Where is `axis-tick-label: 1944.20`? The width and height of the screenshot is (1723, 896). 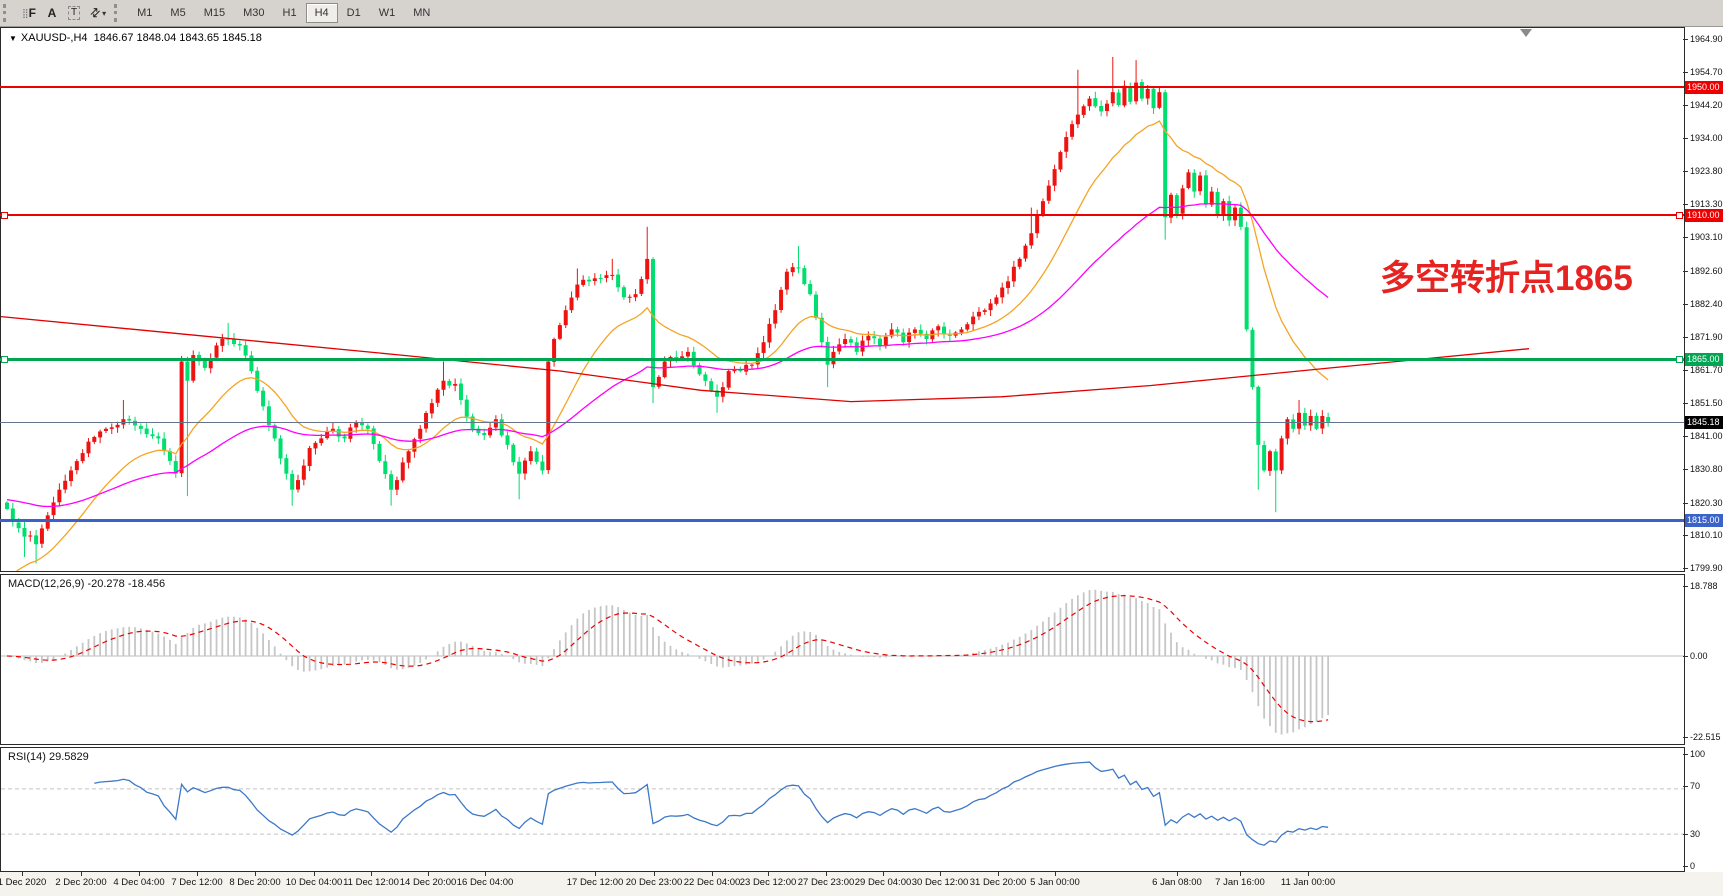
axis-tick-label: 1944.20 is located at coordinates (1706, 105).